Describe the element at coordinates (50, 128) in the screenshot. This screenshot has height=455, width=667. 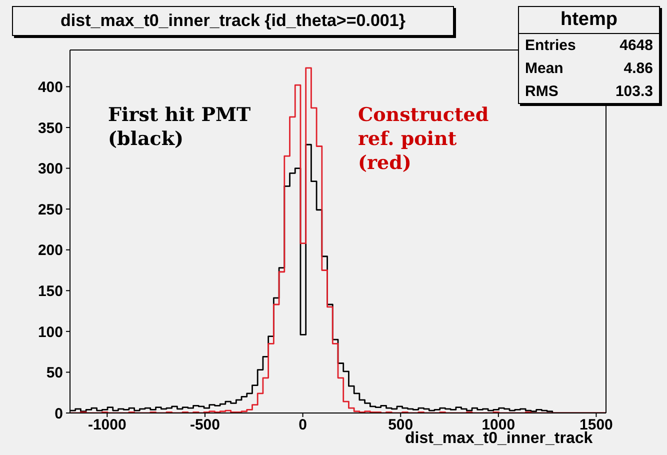
I see `y-tick-label: 350` at that location.